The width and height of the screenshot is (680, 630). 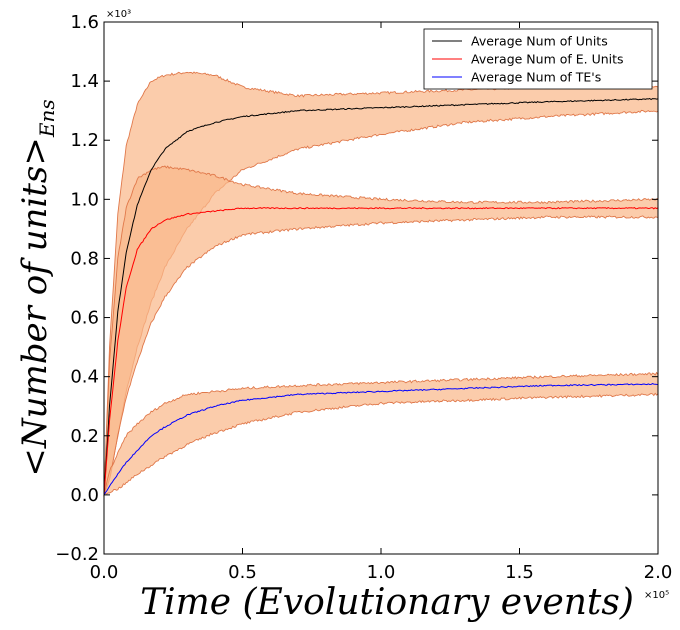 What do you see at coordinates (84, 140) in the screenshot?
I see `y-tick-label: 1.2` at bounding box center [84, 140].